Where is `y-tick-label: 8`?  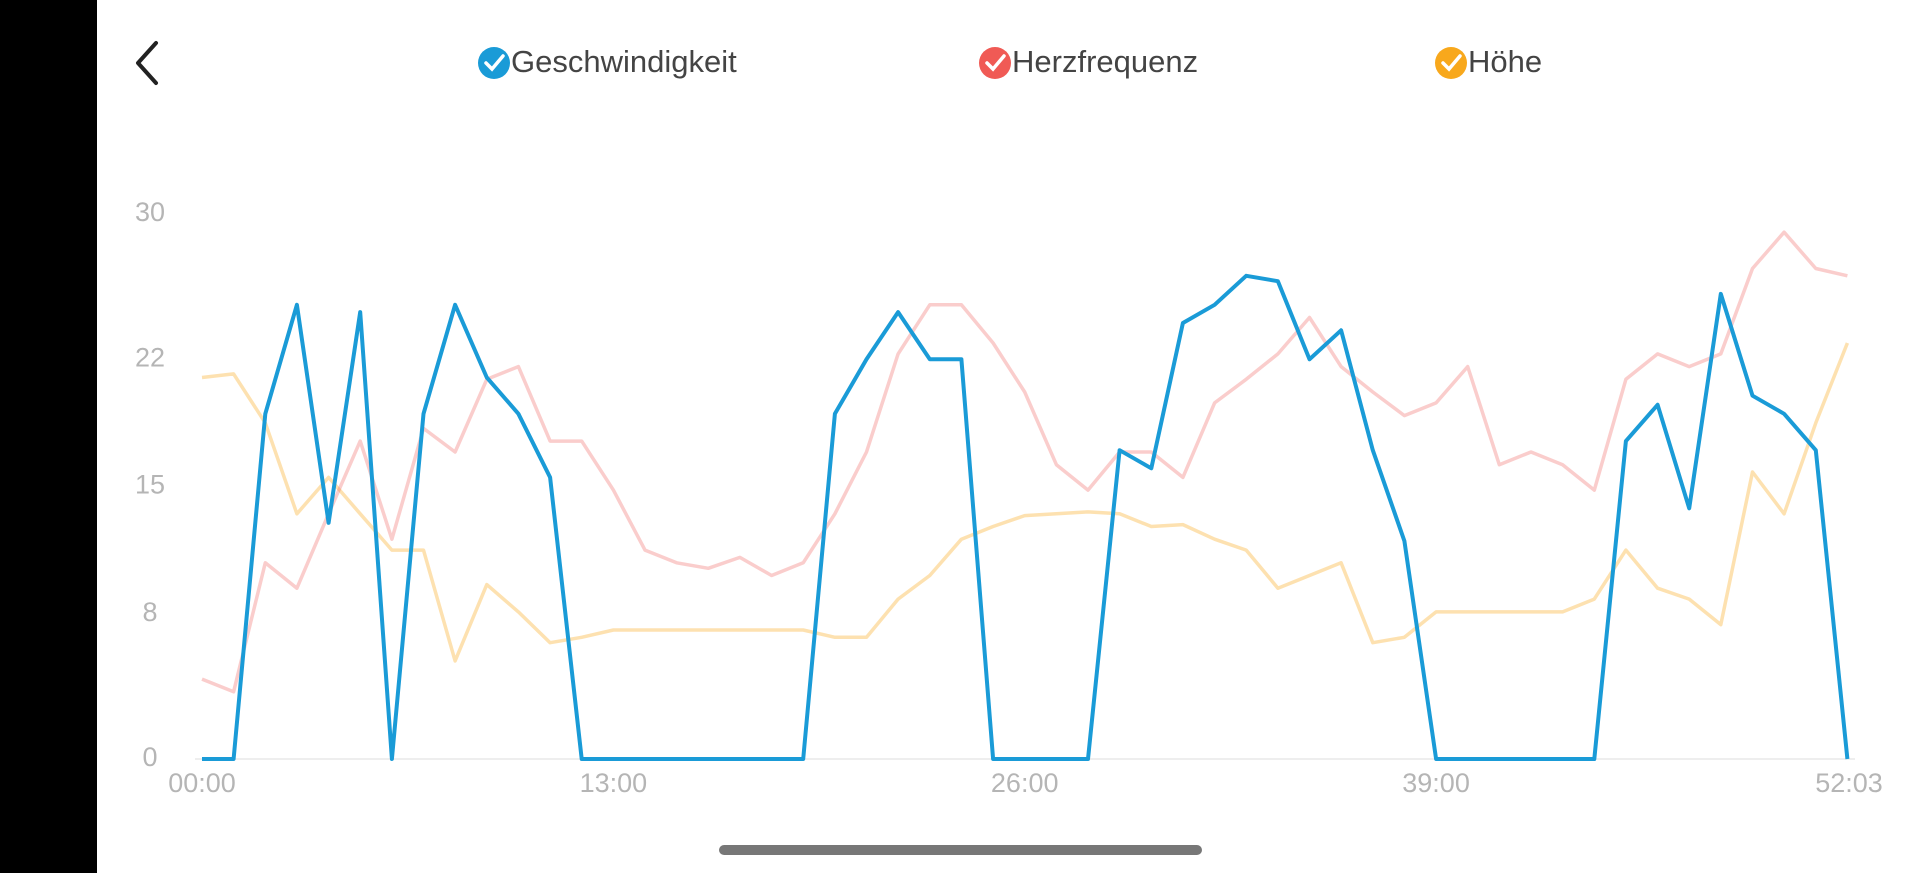
y-tick-label: 8 is located at coordinates (149, 612).